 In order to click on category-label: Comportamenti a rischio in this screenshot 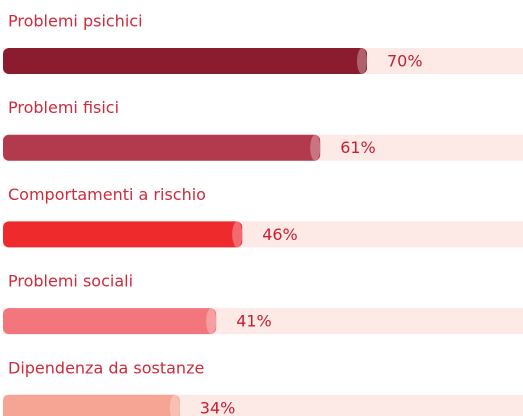, I will do `click(107, 194)`.